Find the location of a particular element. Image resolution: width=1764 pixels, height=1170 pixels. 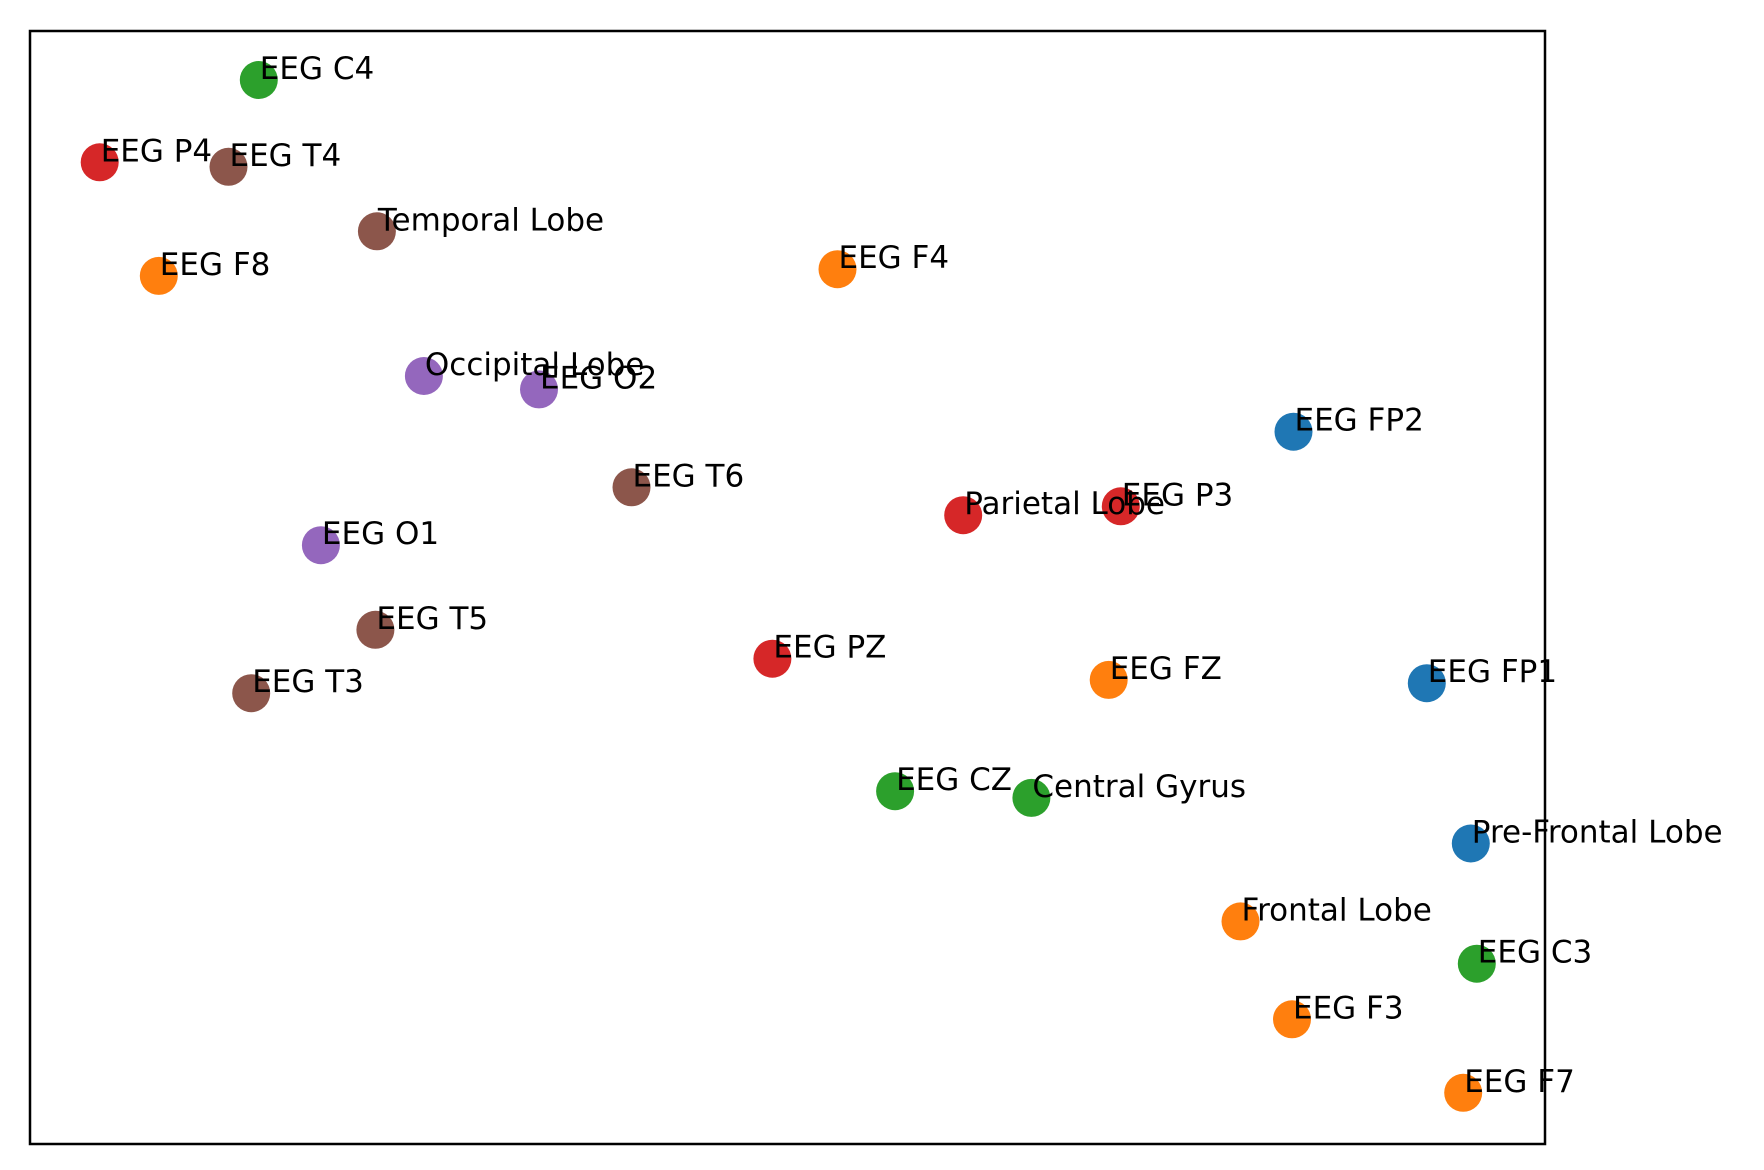

point-label: Parietal Lobe is located at coordinates (1064, 504).